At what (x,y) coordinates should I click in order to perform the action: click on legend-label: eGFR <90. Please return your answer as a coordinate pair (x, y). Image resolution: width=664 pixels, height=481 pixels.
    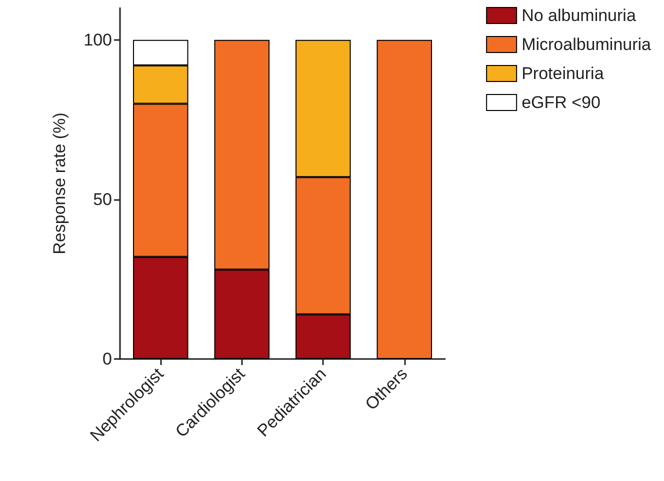
    Looking at the image, I should click on (561, 102).